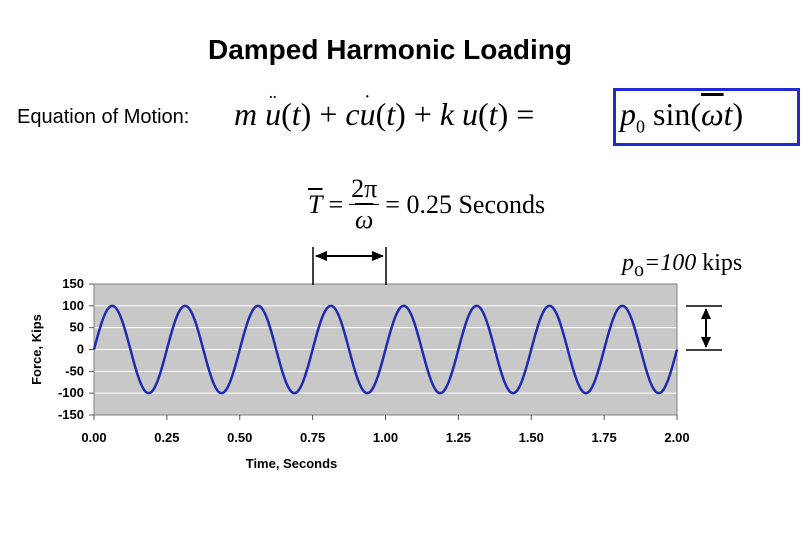 The image size is (810, 540). What do you see at coordinates (80, 349) in the screenshot?
I see `y-tick-label: 0` at bounding box center [80, 349].